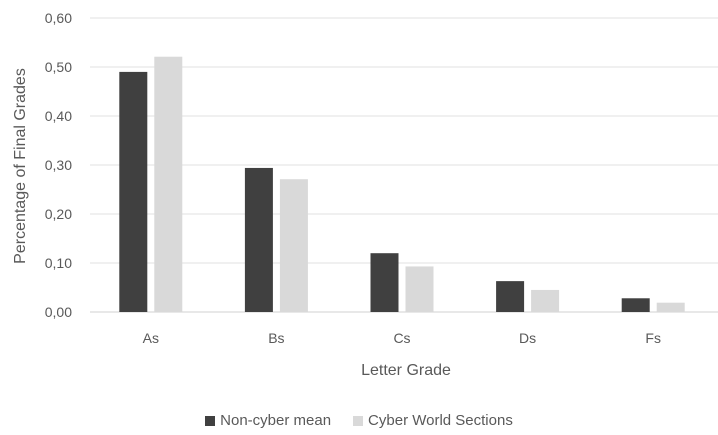 Image resolution: width=718 pixels, height=435 pixels. Describe the element at coordinates (276, 338) in the screenshot. I see `x-tick-label: Bs` at that location.